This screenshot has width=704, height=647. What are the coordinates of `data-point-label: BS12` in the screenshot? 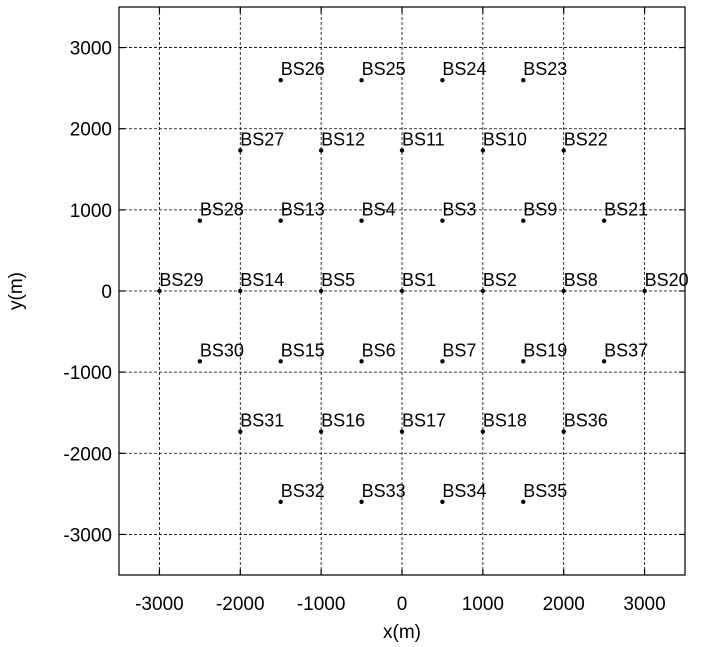 It's located at (343, 139).